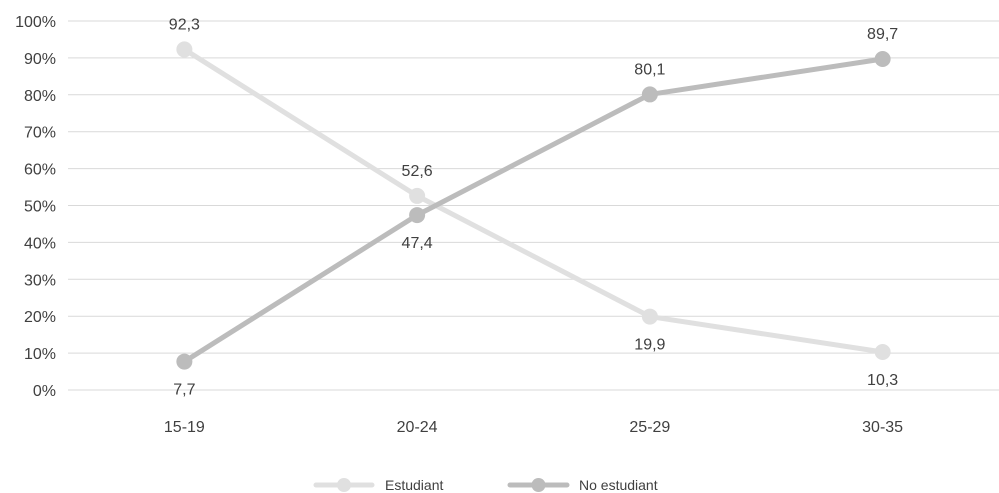 The height and width of the screenshot is (493, 999). Describe the element at coordinates (44, 391) in the screenshot. I see `y-tick-label: 0%` at that location.